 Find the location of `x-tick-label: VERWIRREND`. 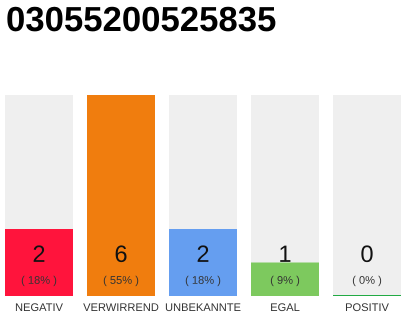

x-tick-label: VERWIRREND is located at coordinates (120, 307).